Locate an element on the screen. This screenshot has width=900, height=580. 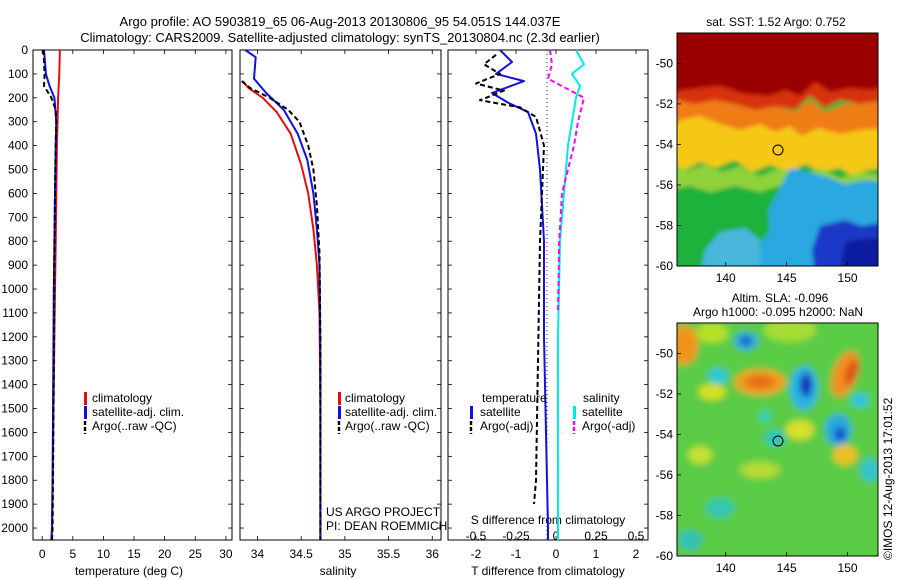
depth-tick-label: 900 is located at coordinates (18, 265).